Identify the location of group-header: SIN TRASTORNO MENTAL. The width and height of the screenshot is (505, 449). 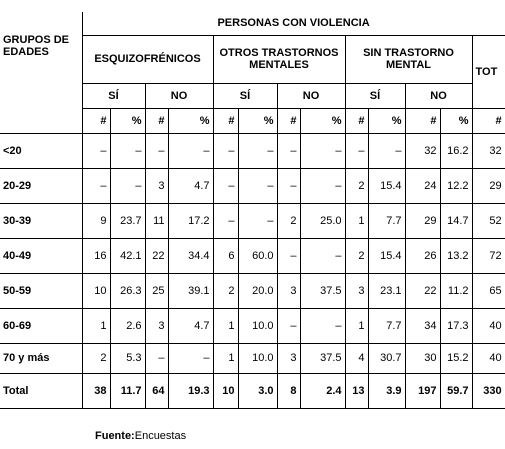
(408, 59).